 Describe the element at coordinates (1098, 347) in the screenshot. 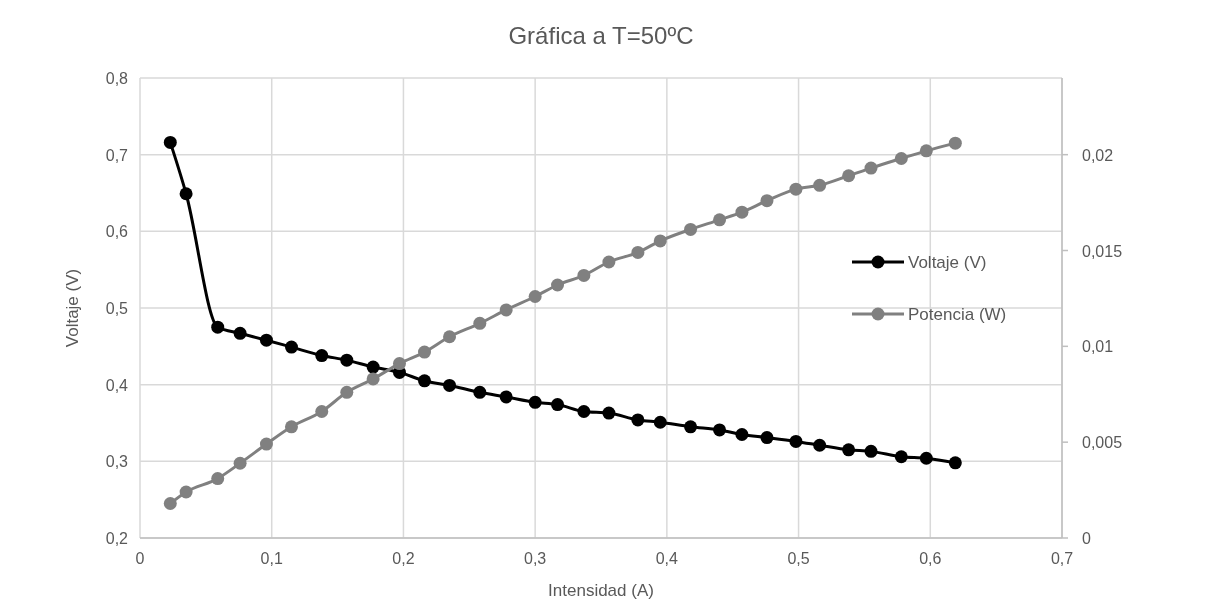

I see `y2-tick-label: 0,01` at that location.